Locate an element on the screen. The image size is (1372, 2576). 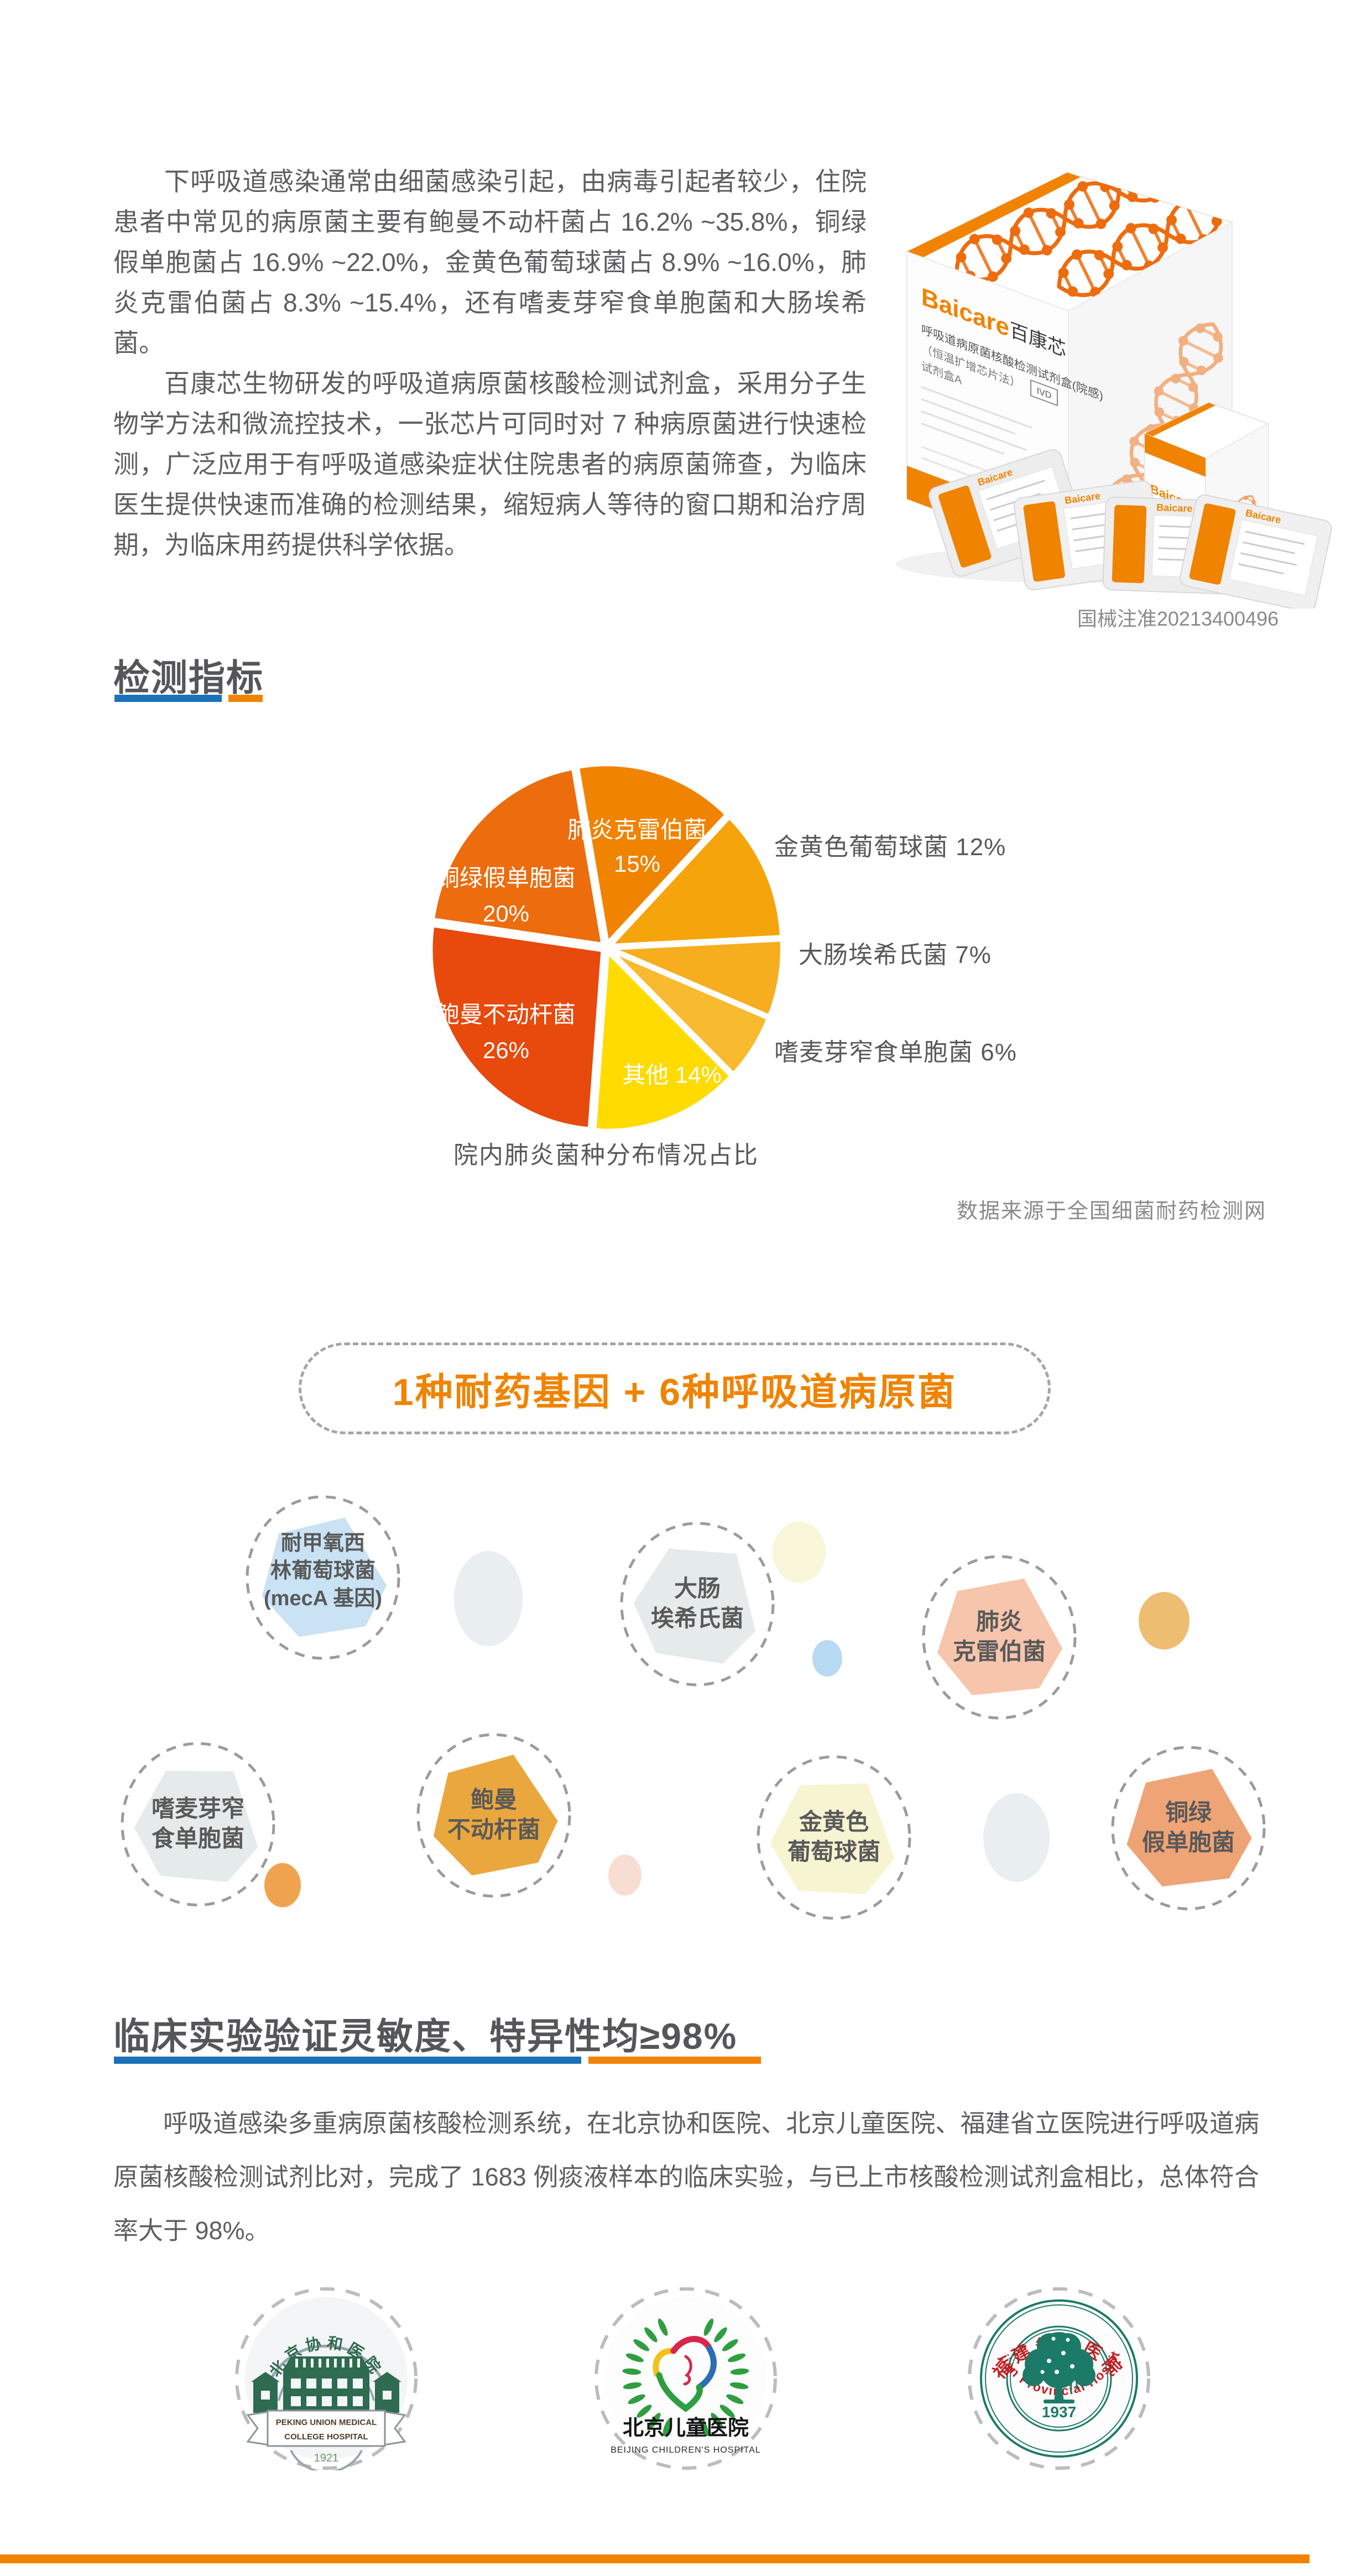
footer-accent-bar is located at coordinates (655, 2559).